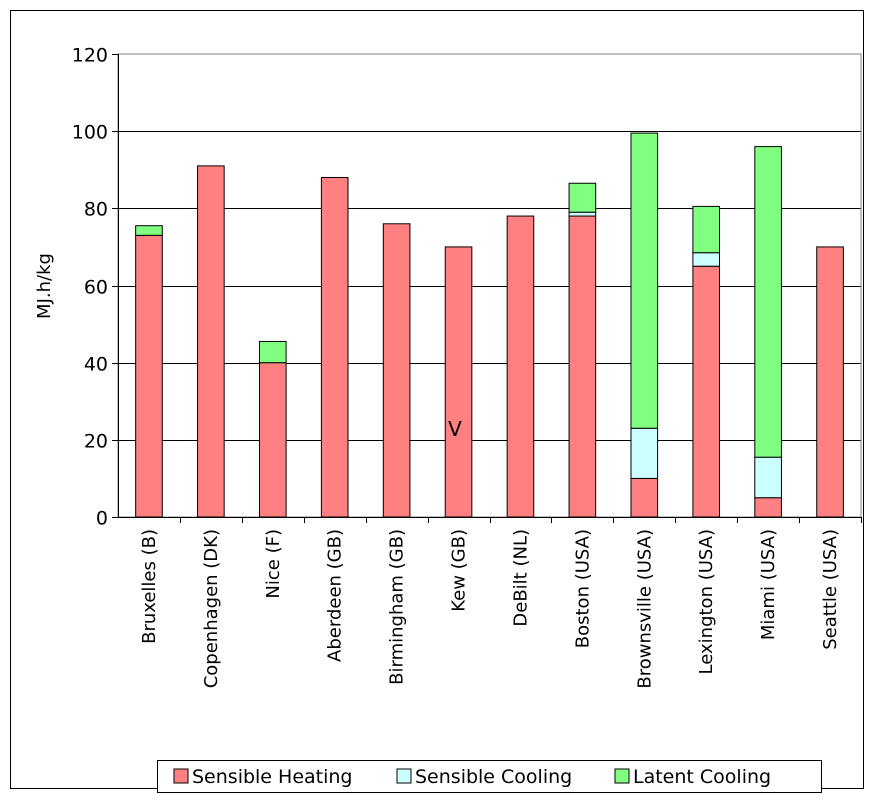  I want to click on x-tick-label: Copenhagen (DK), so click(211, 608).